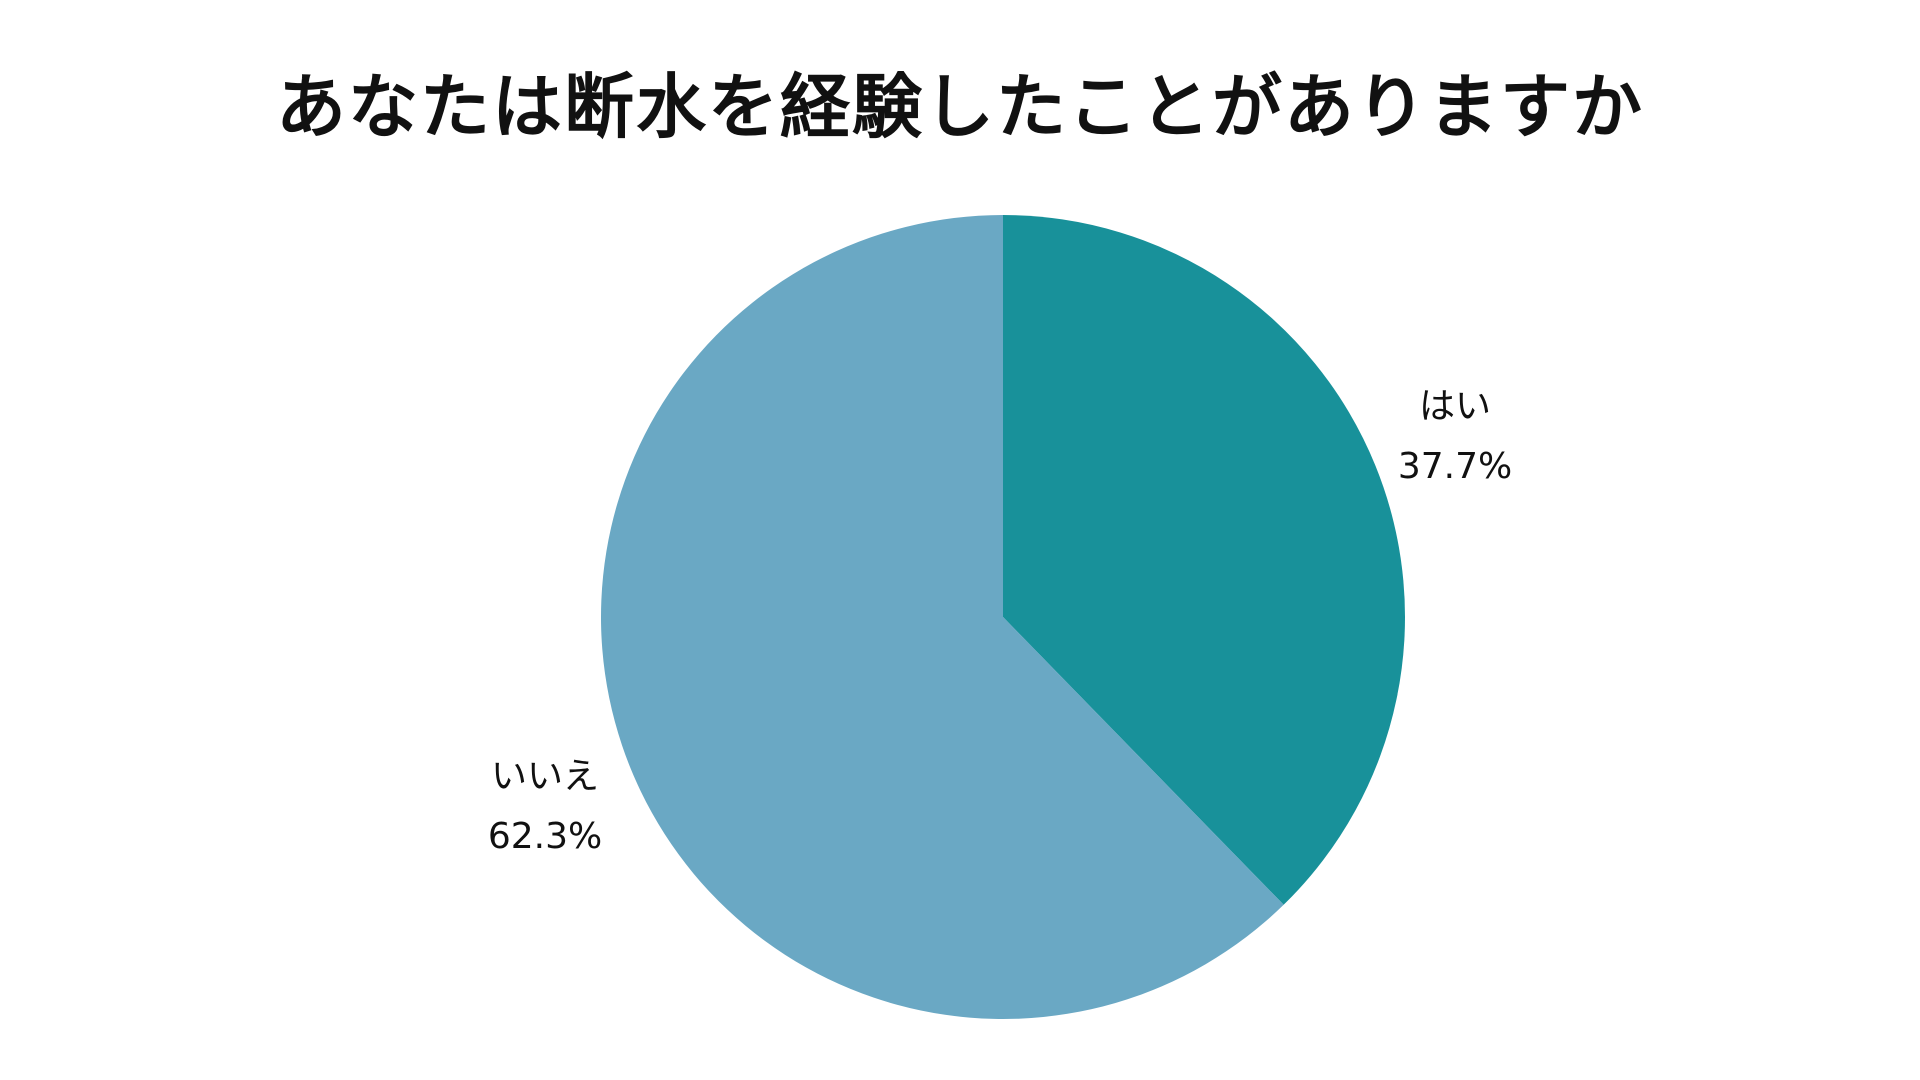 The image size is (1920, 1080). What do you see at coordinates (1455, 406) in the screenshot?
I see `slice-category-label: はい` at bounding box center [1455, 406].